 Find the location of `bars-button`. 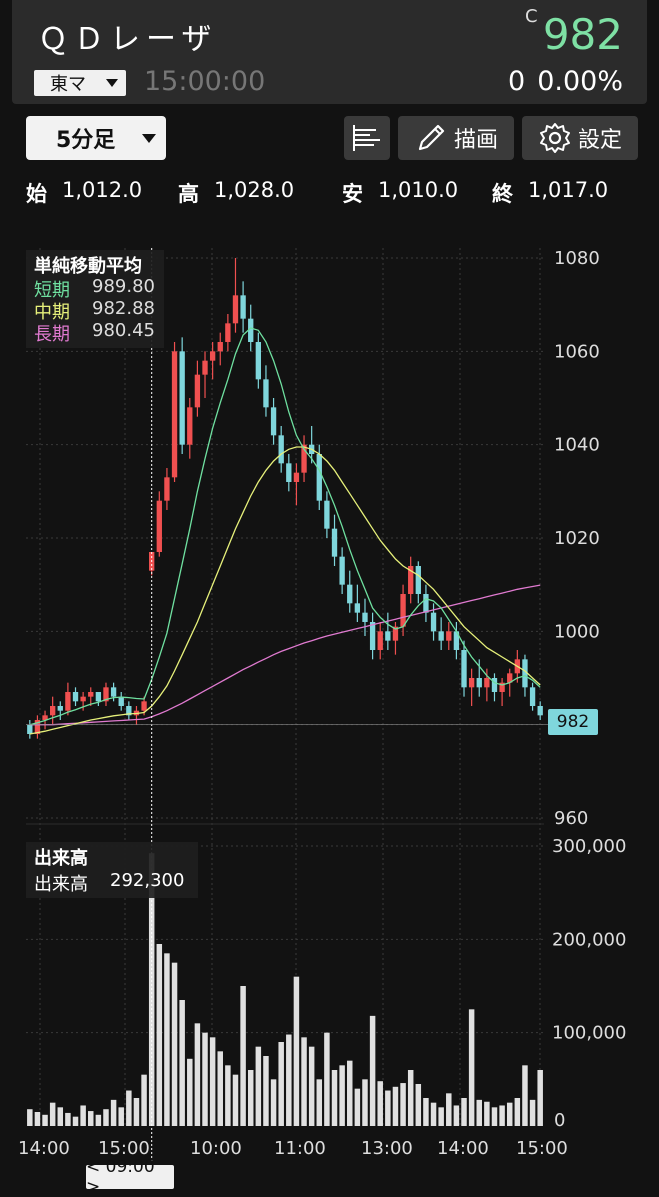

bars-button is located at coordinates (367, 138).